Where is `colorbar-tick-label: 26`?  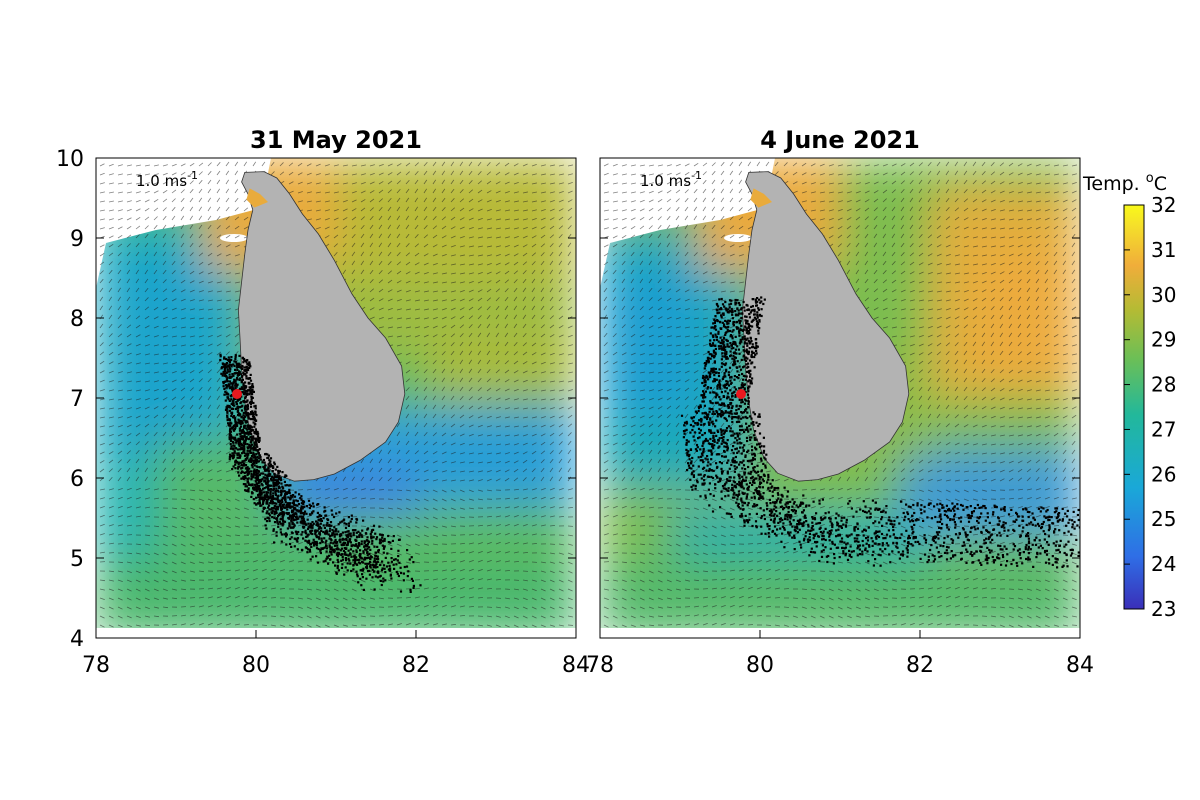
colorbar-tick-label: 26 is located at coordinates (1163, 474).